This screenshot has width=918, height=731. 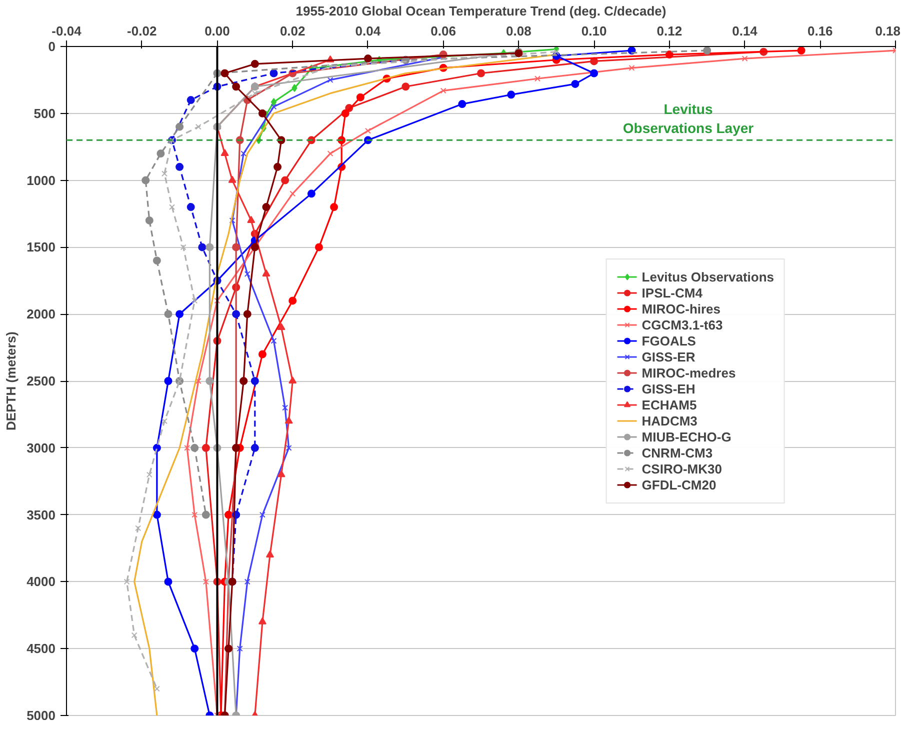 I want to click on y-tick-label: 1000, so click(x=41, y=180).